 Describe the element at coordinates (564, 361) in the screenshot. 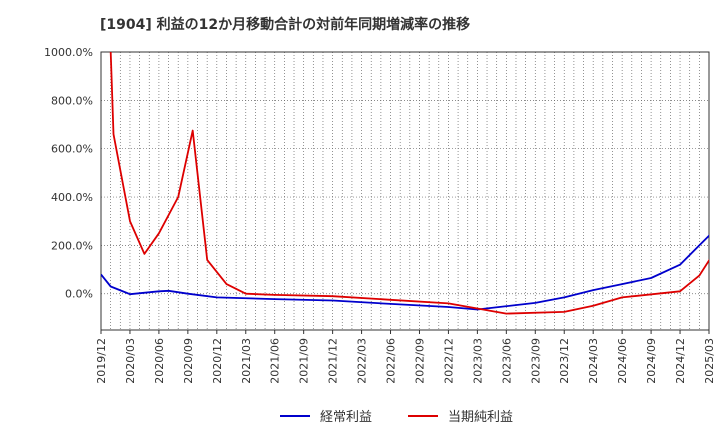

I see `x-tick-label: 2023/12` at that location.